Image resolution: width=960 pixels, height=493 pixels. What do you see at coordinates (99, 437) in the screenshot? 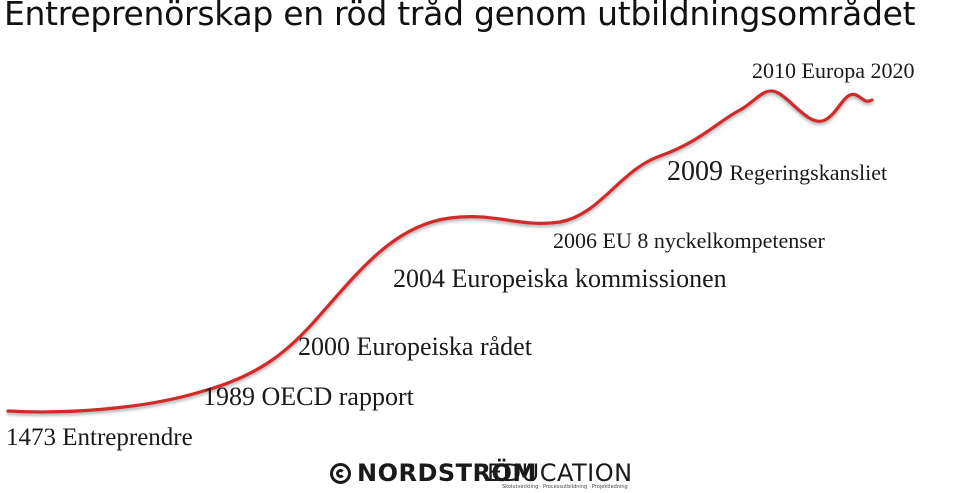
I see `milestone-1473: 1473 Entreprendre` at bounding box center [99, 437].